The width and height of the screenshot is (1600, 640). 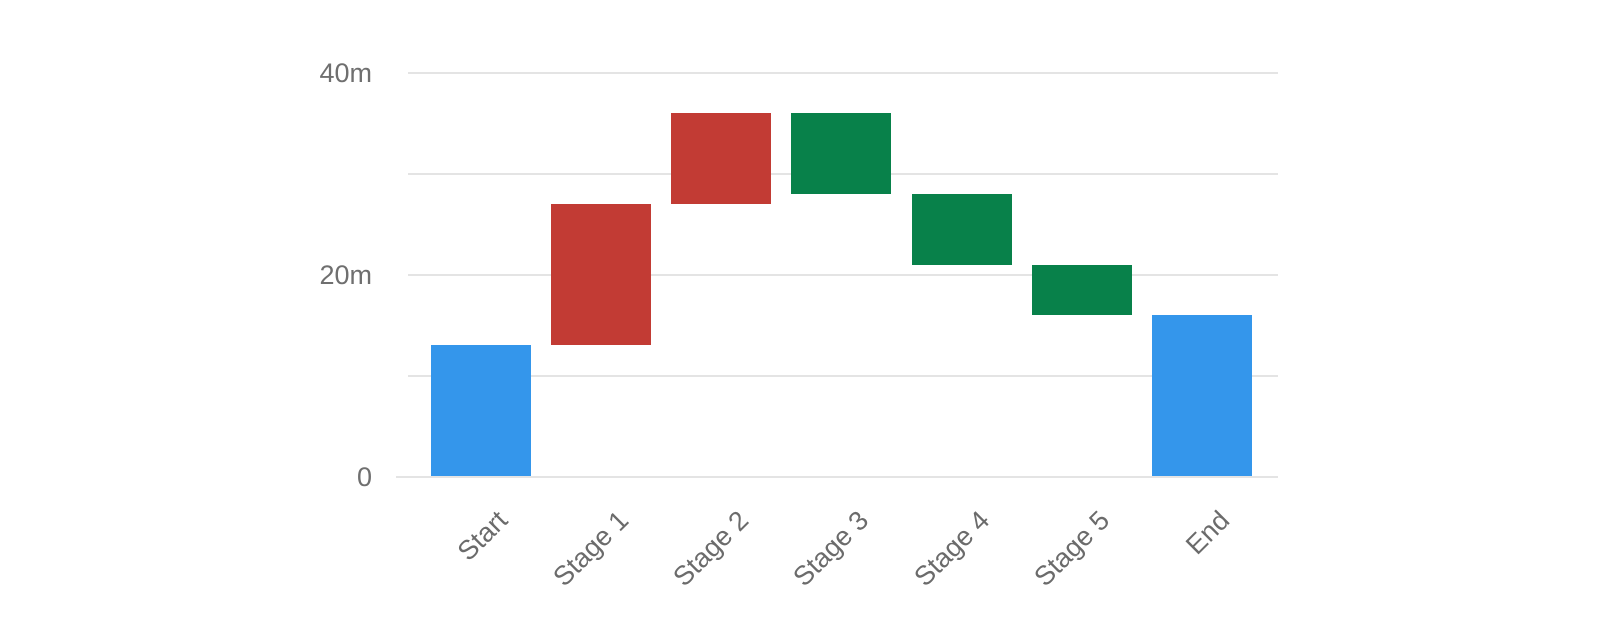 What do you see at coordinates (345, 274) in the screenshot?
I see `y-tick-label-20m: 20m` at bounding box center [345, 274].